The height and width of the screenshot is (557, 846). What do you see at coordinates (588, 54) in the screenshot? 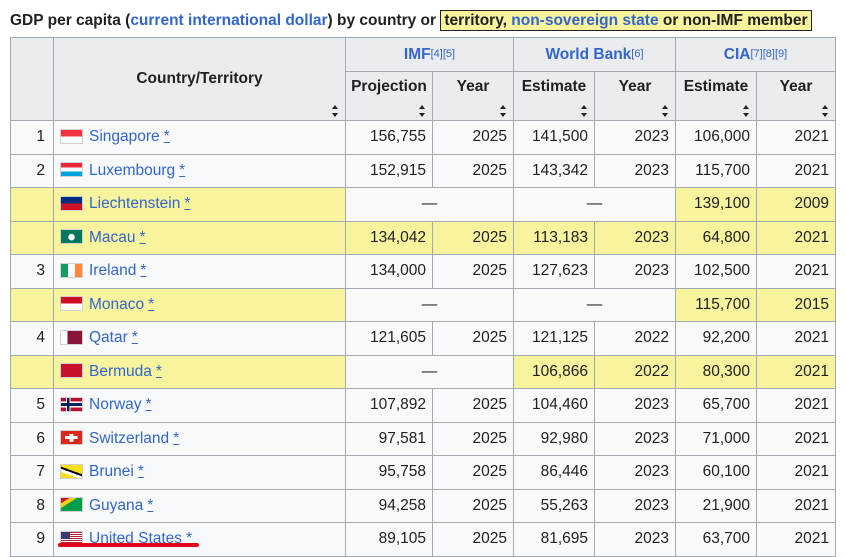
I see `world-bank-link: World Bank` at bounding box center [588, 54].